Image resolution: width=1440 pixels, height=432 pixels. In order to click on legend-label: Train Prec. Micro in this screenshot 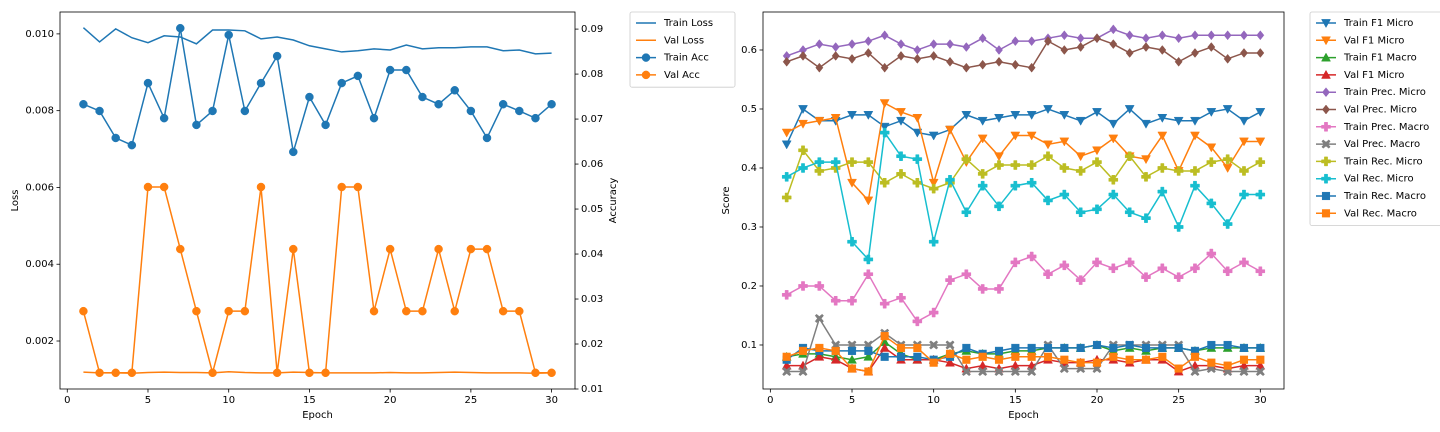, I will do `click(1384, 92)`.